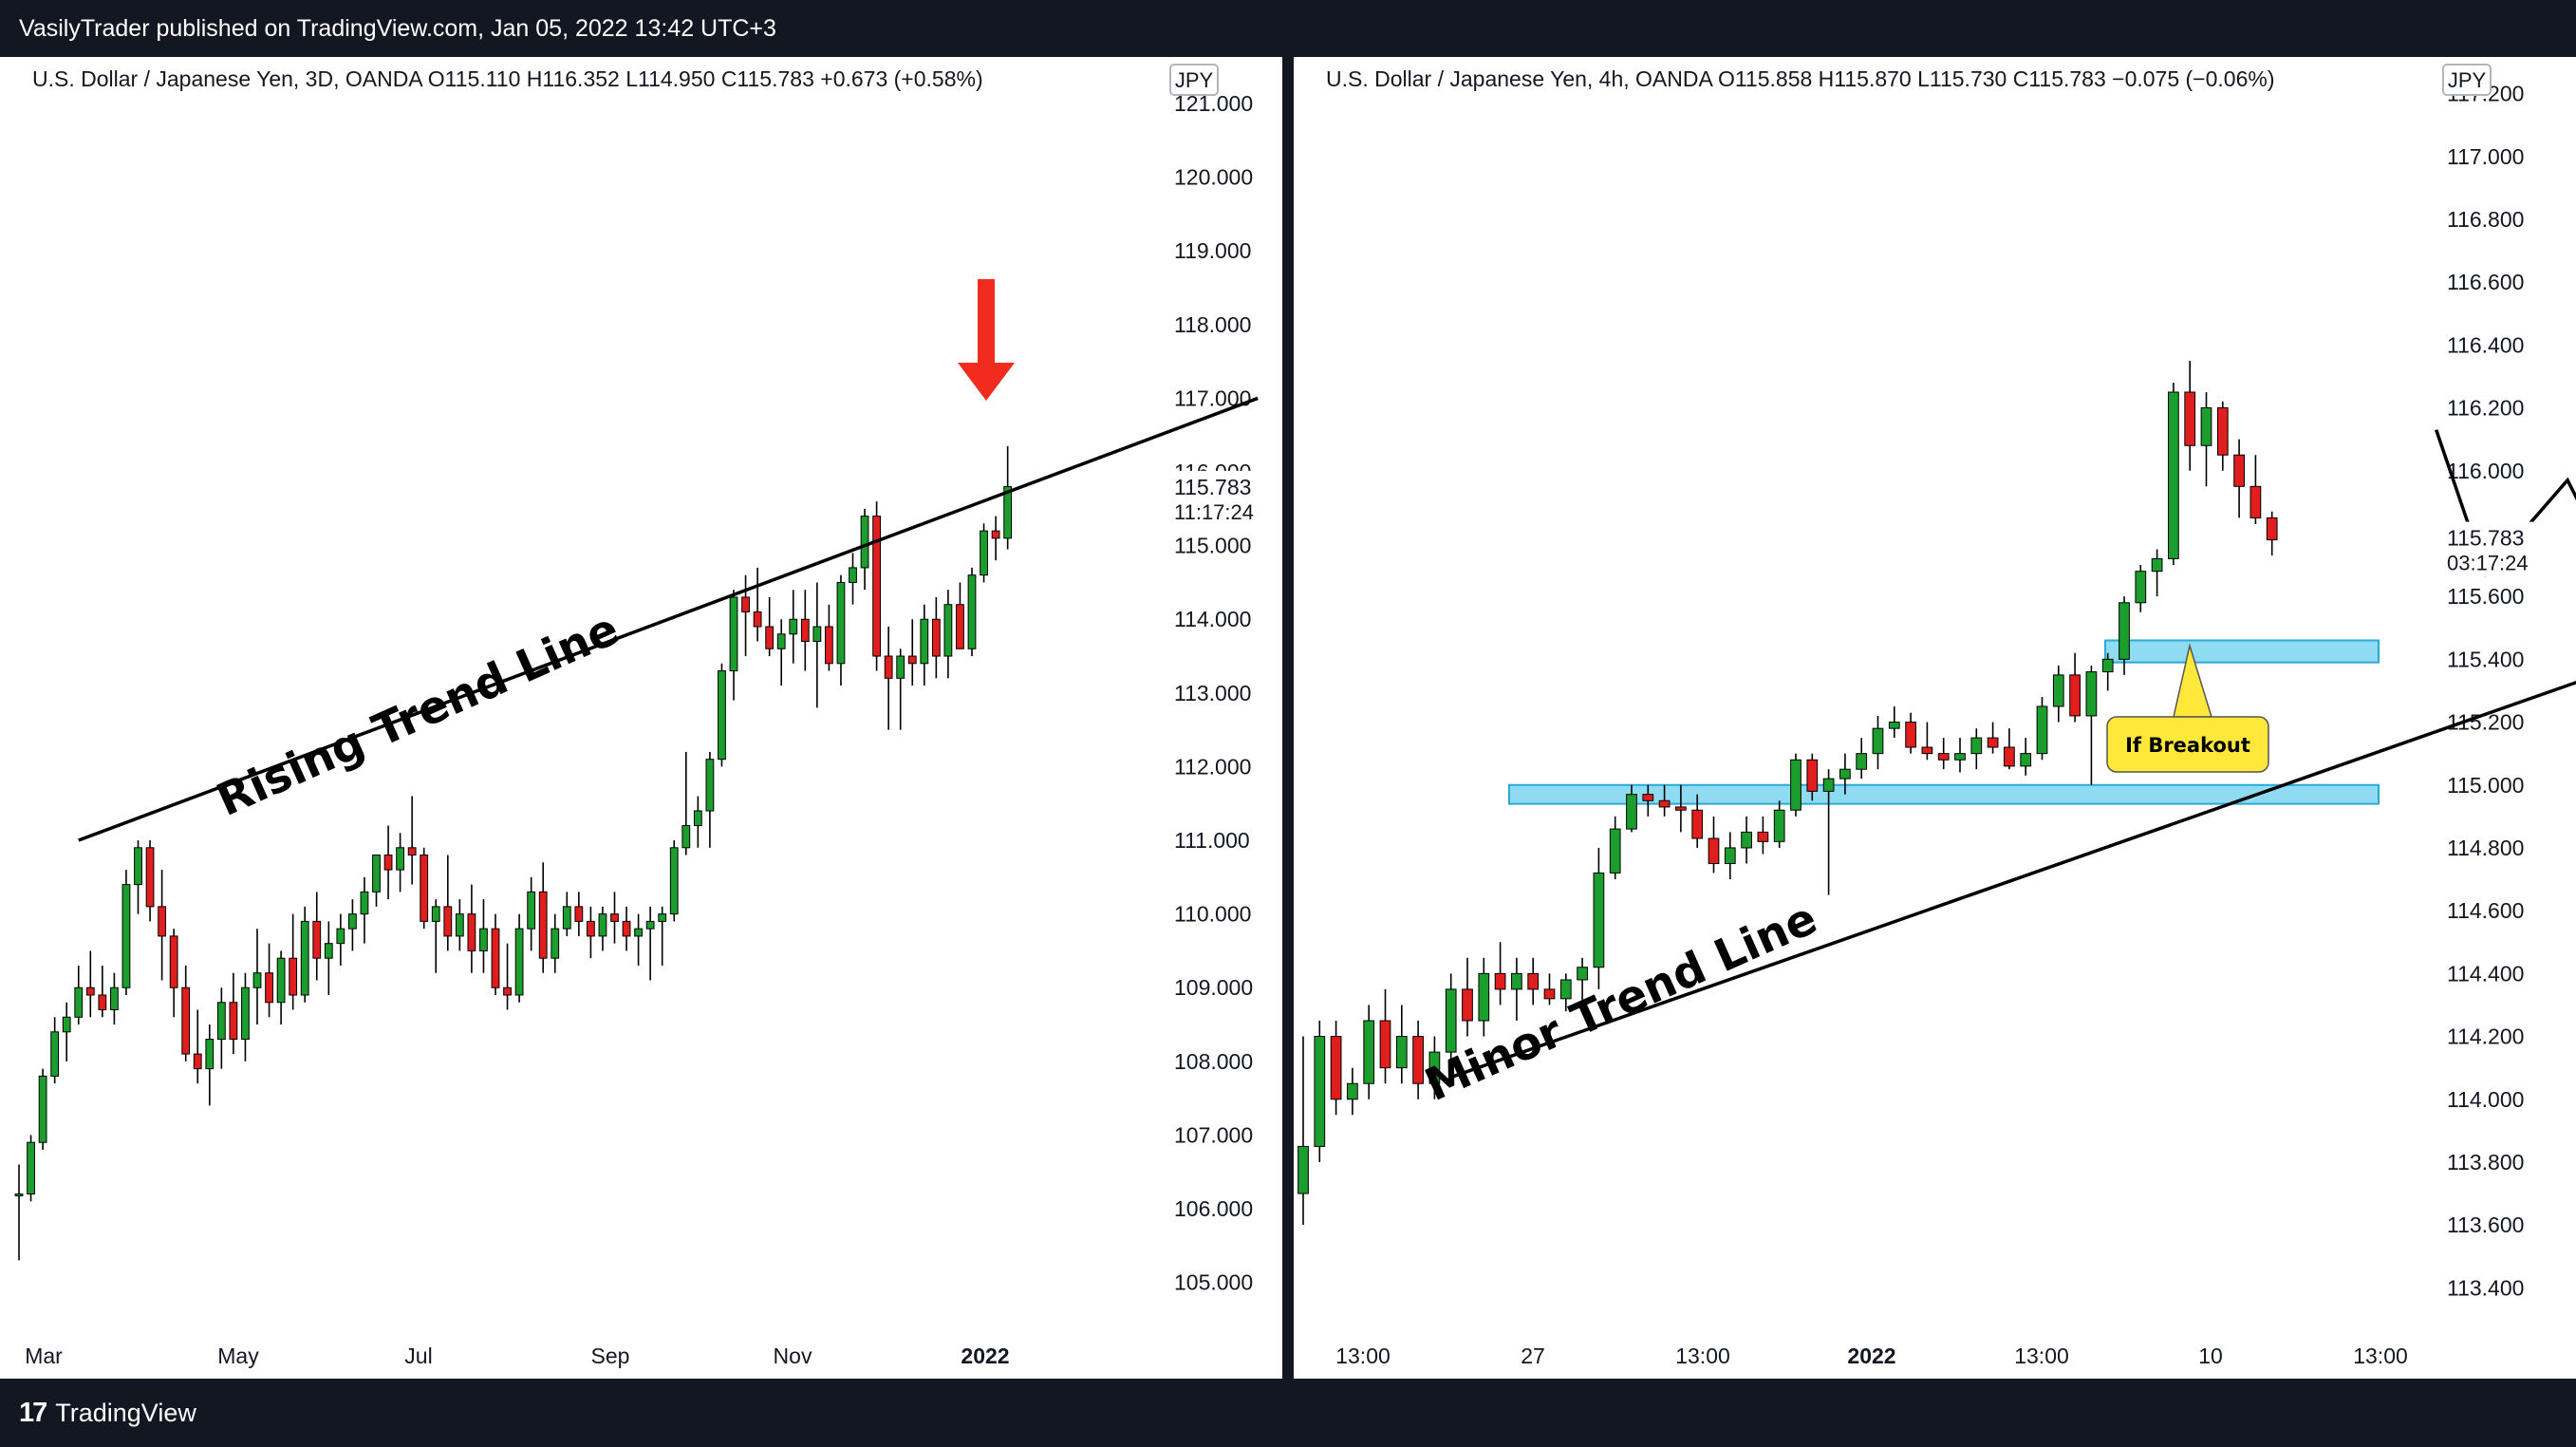  Describe the element at coordinates (2485, 848) in the screenshot. I see `y-tick-label: 114.800` at that location.